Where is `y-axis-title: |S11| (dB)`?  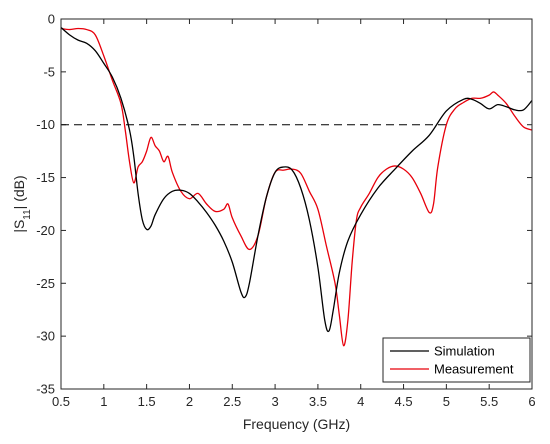
y-axis-title: |S11| (dB) is located at coordinates (22, 203).